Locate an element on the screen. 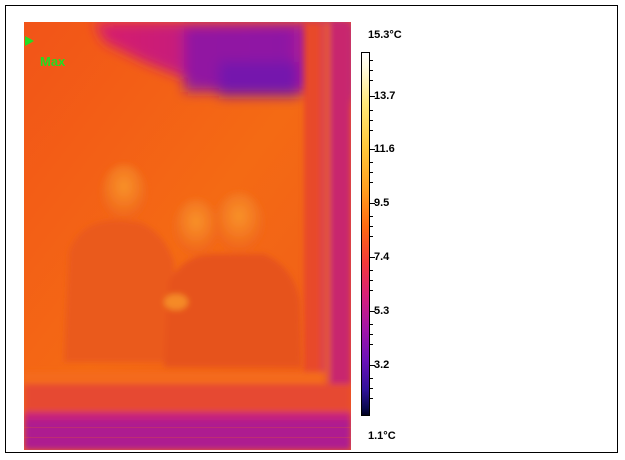 This screenshot has height=460, width=625. max-marker-label: Max is located at coordinates (53, 61).